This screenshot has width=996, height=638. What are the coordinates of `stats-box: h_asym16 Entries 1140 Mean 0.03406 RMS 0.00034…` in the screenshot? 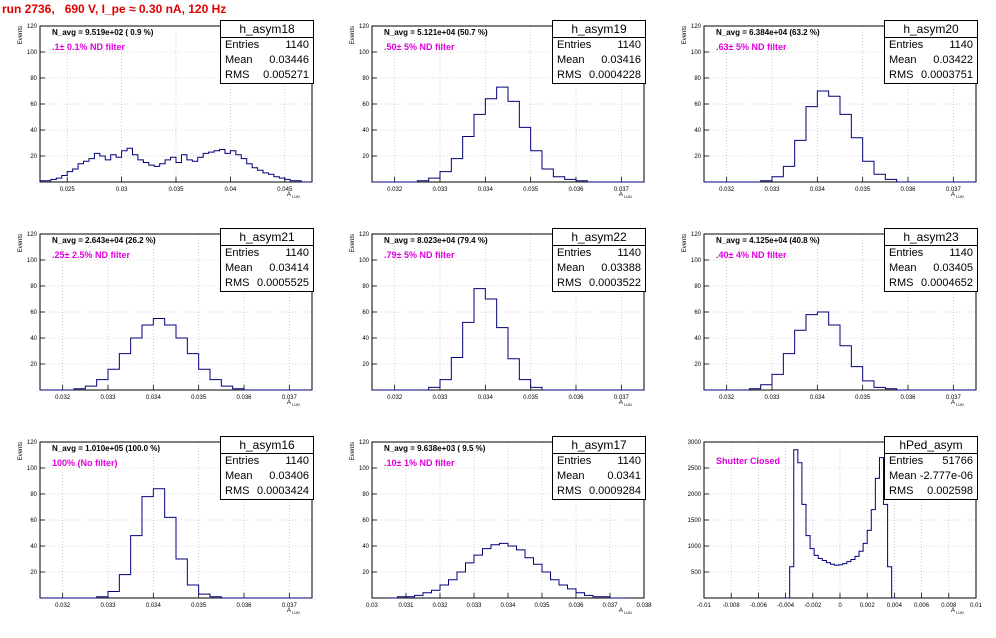 It's located at (267, 468).